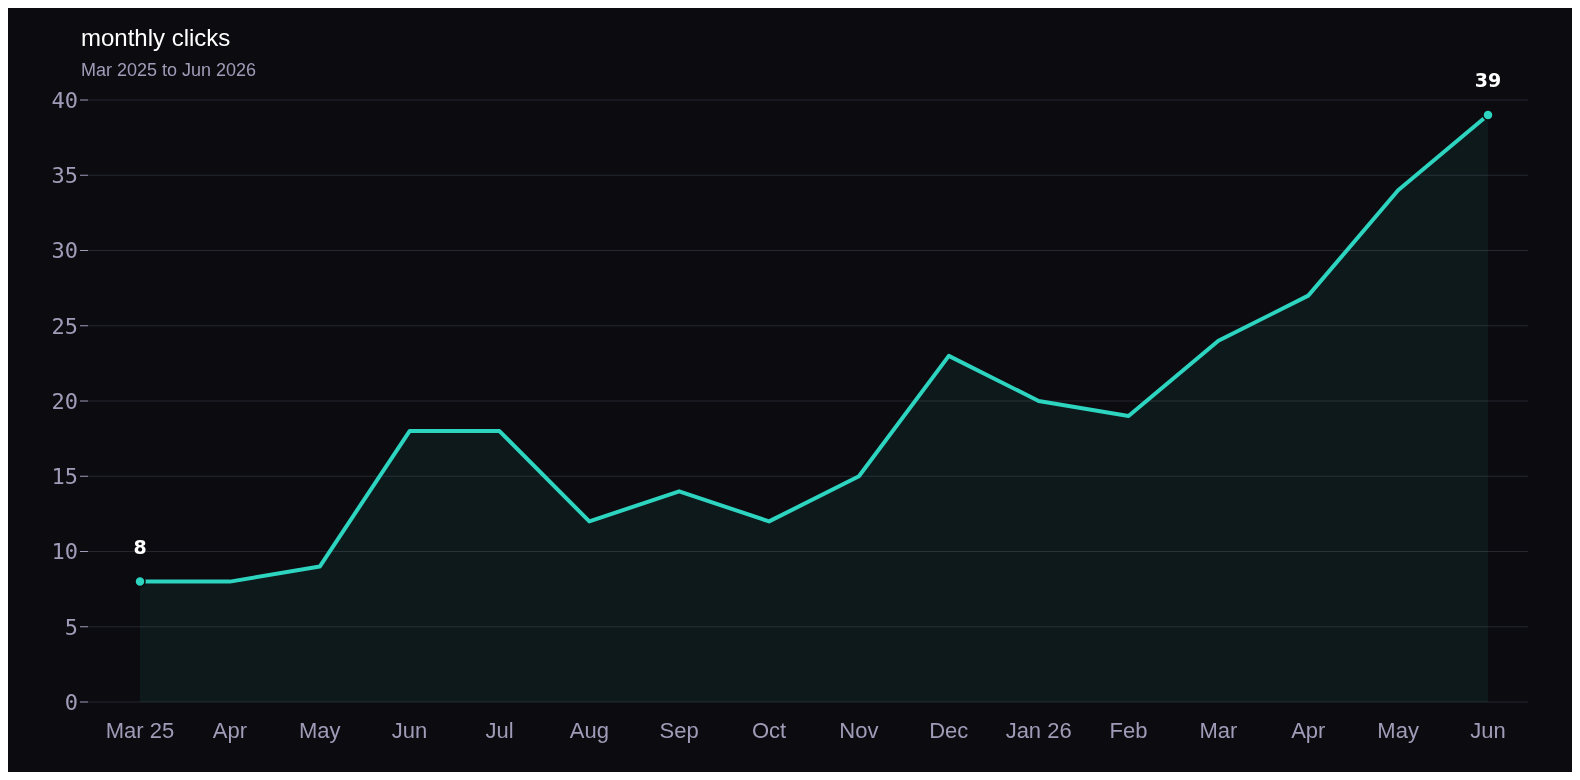 The image size is (1580, 780). What do you see at coordinates (499, 730) in the screenshot?
I see `x-tick-label: Jul` at bounding box center [499, 730].